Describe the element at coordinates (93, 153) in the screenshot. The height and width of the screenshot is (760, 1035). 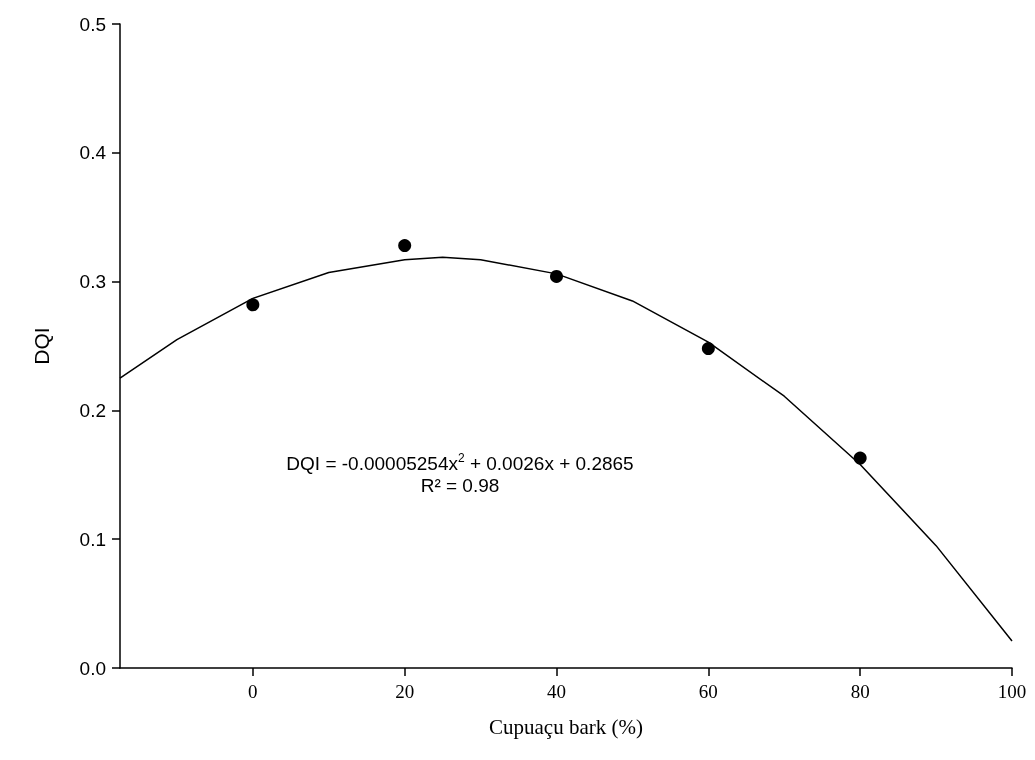
I see `y-tick-label: 0.4` at that location.